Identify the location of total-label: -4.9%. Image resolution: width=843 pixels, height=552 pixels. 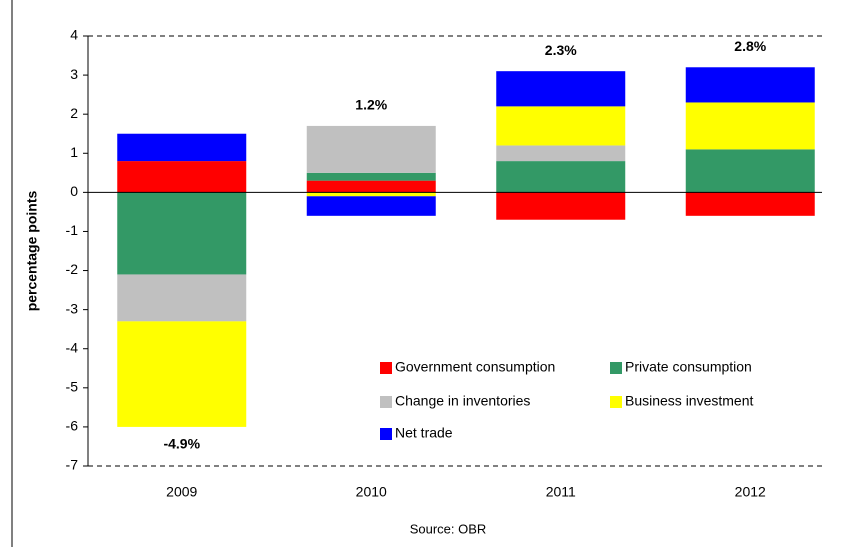
(181, 444).